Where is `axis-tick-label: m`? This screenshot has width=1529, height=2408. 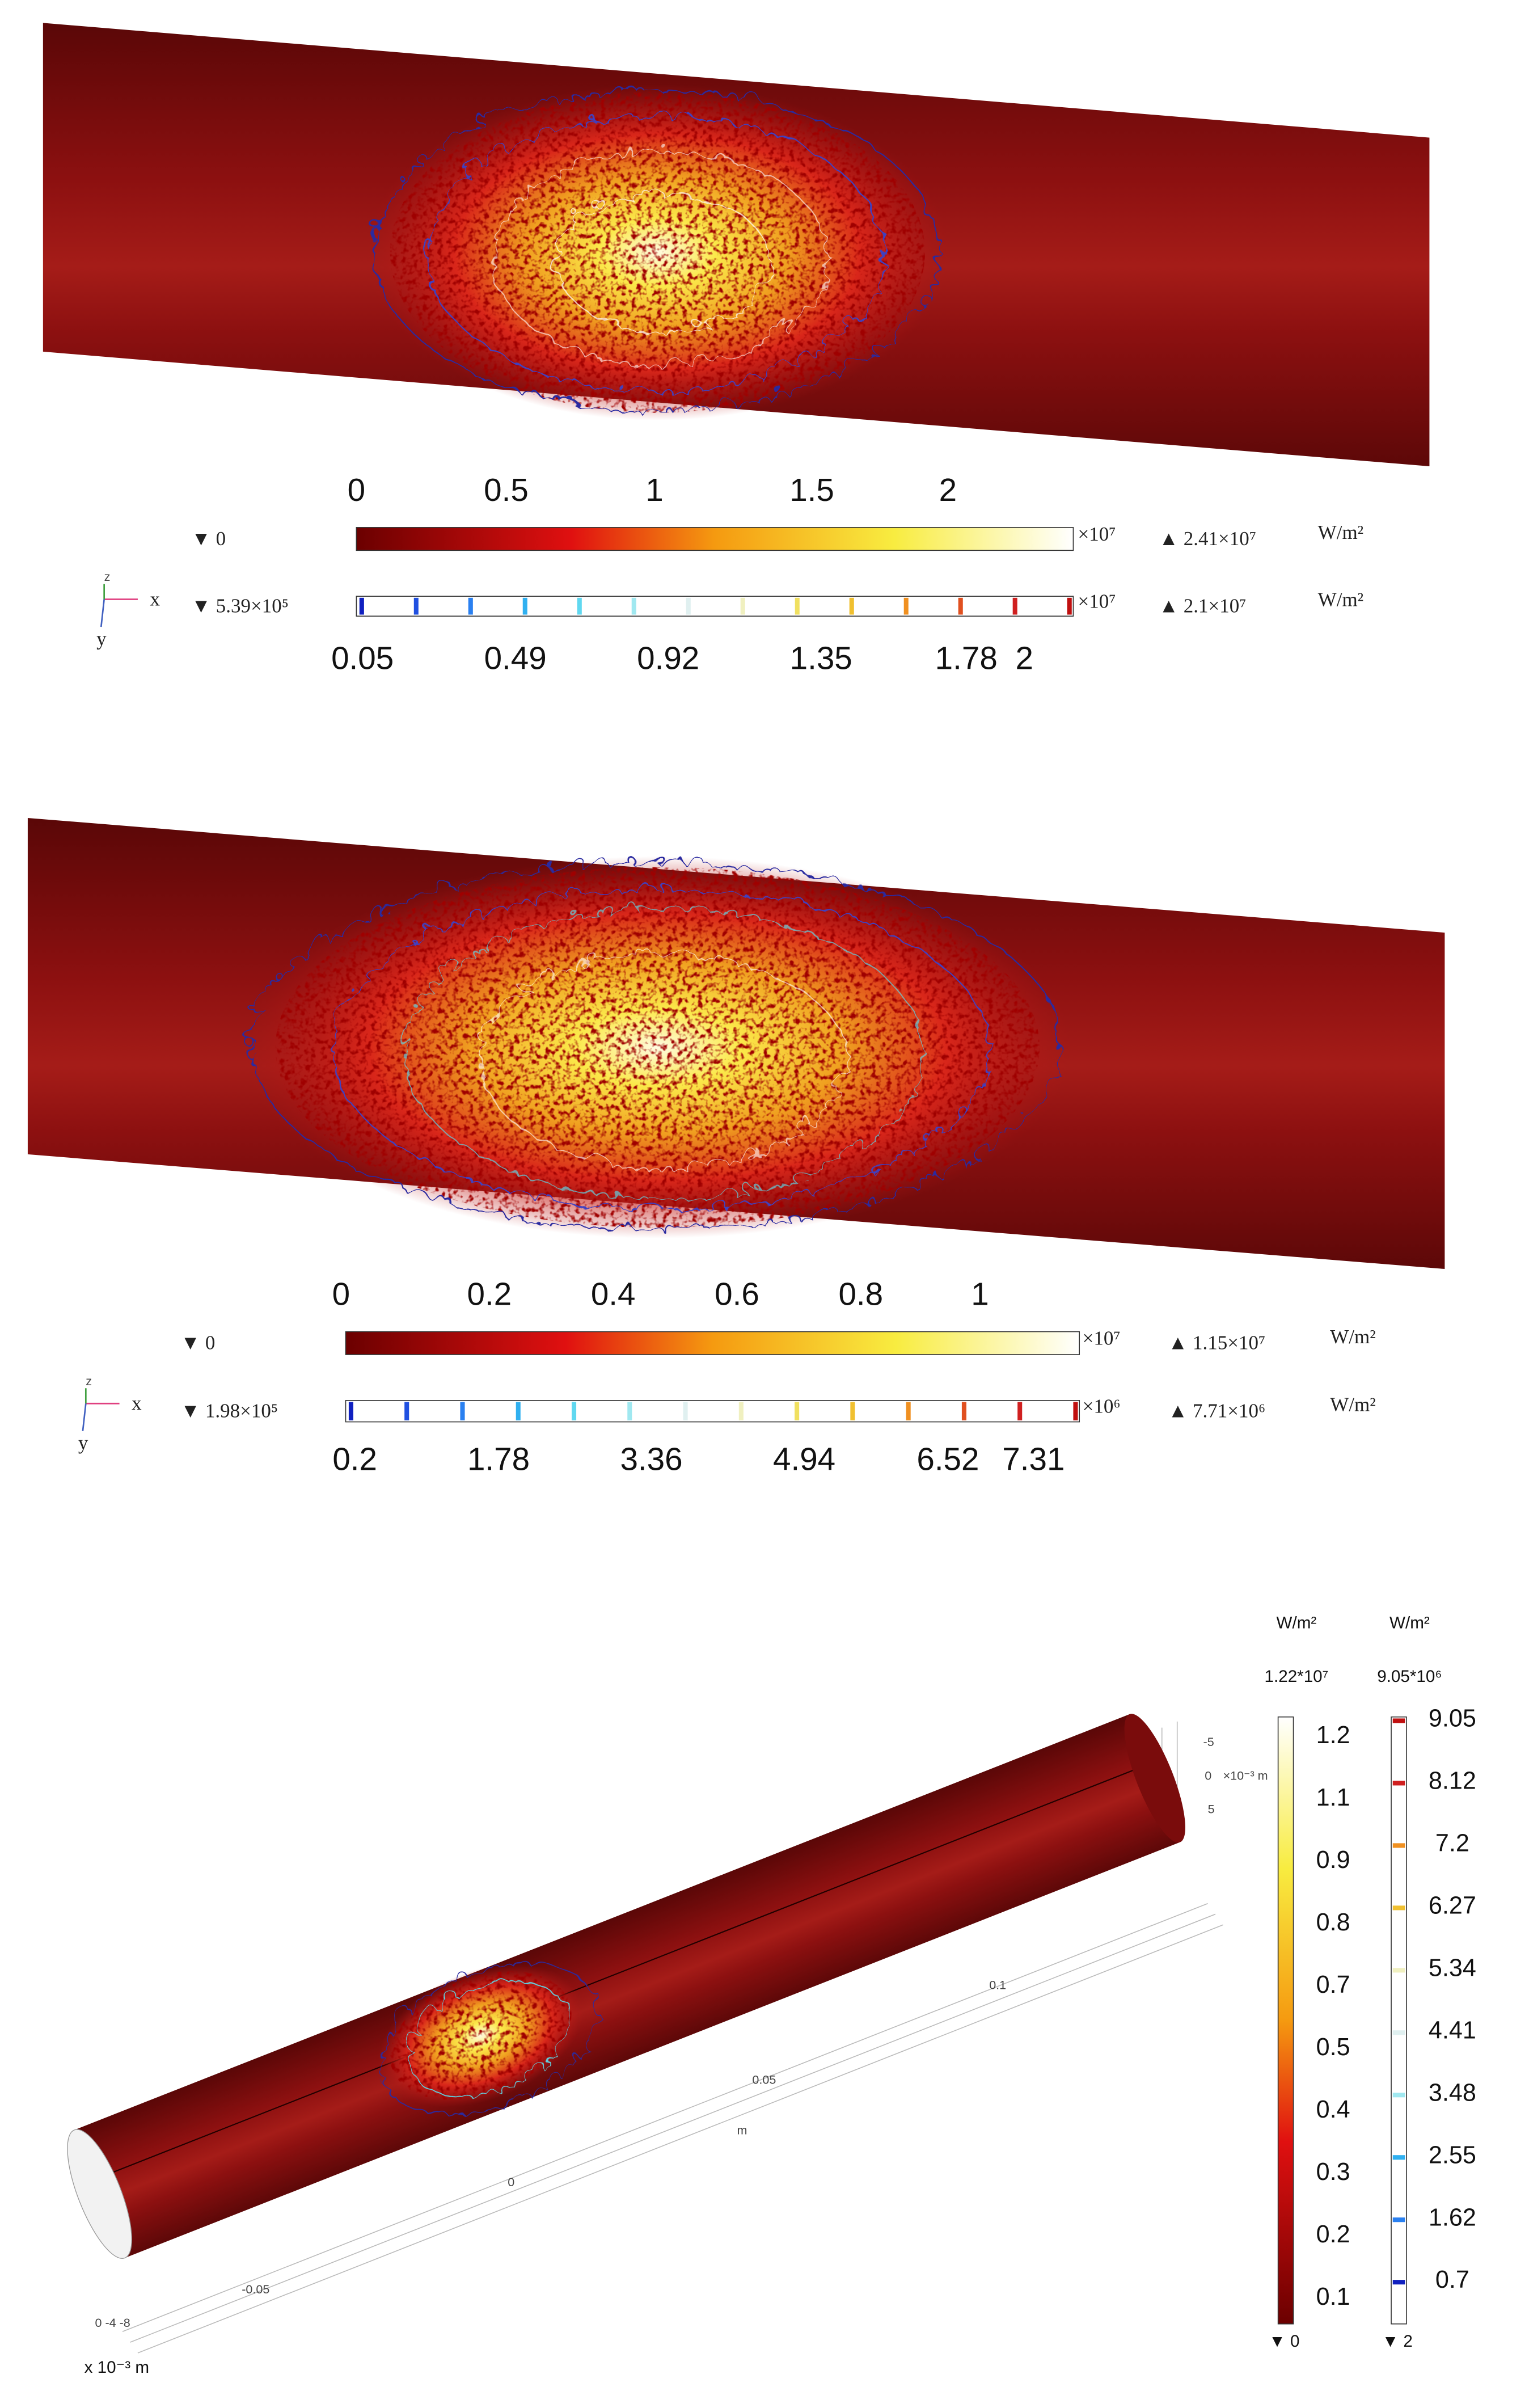
axis-tick-label: m is located at coordinates (742, 2130).